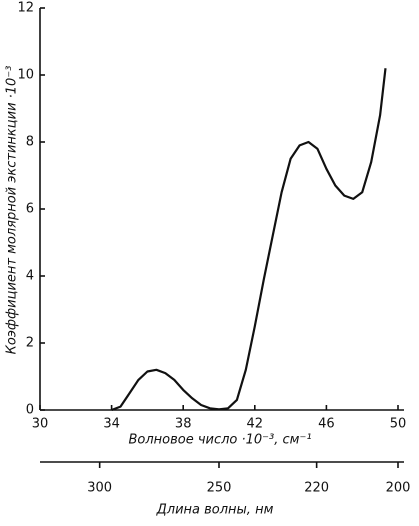  Describe the element at coordinates (30, 410) in the screenshot. I see `y-tick-label: 0` at that location.